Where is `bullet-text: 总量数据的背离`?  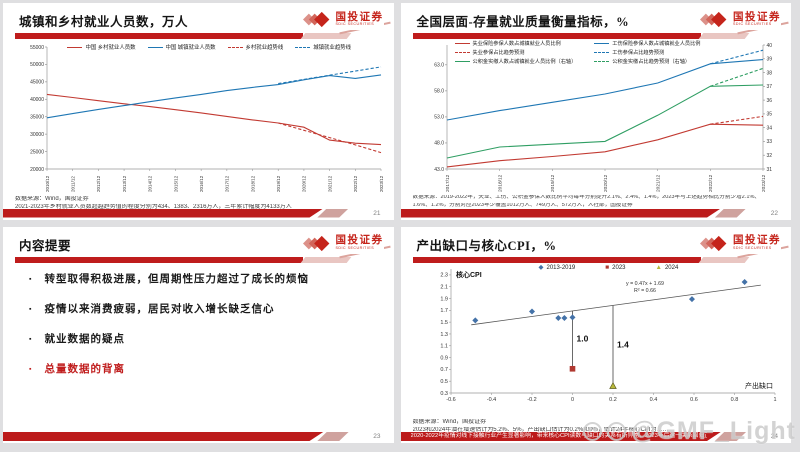
bullet-text: 总量数据的背离 is located at coordinates (84, 369).